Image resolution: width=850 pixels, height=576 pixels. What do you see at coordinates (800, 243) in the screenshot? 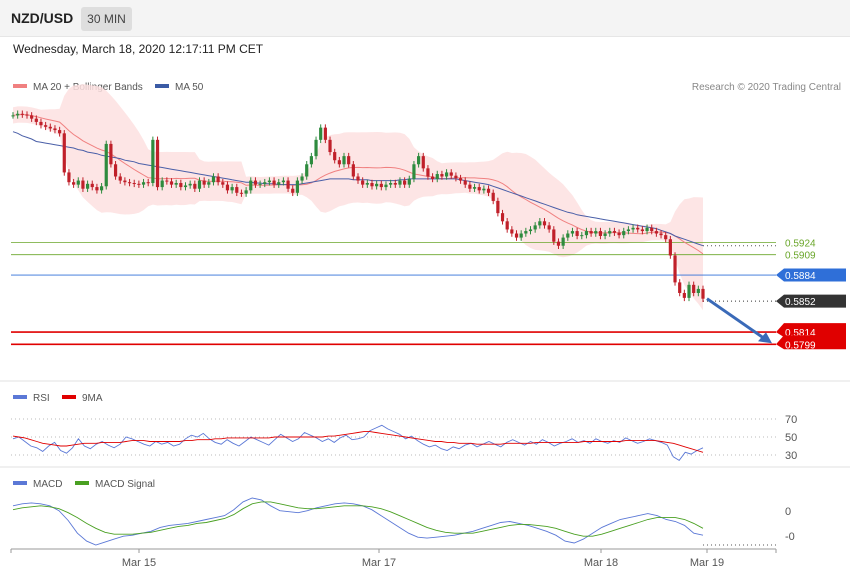
I see `resistance-price-label: 0.5924` at bounding box center [800, 243].